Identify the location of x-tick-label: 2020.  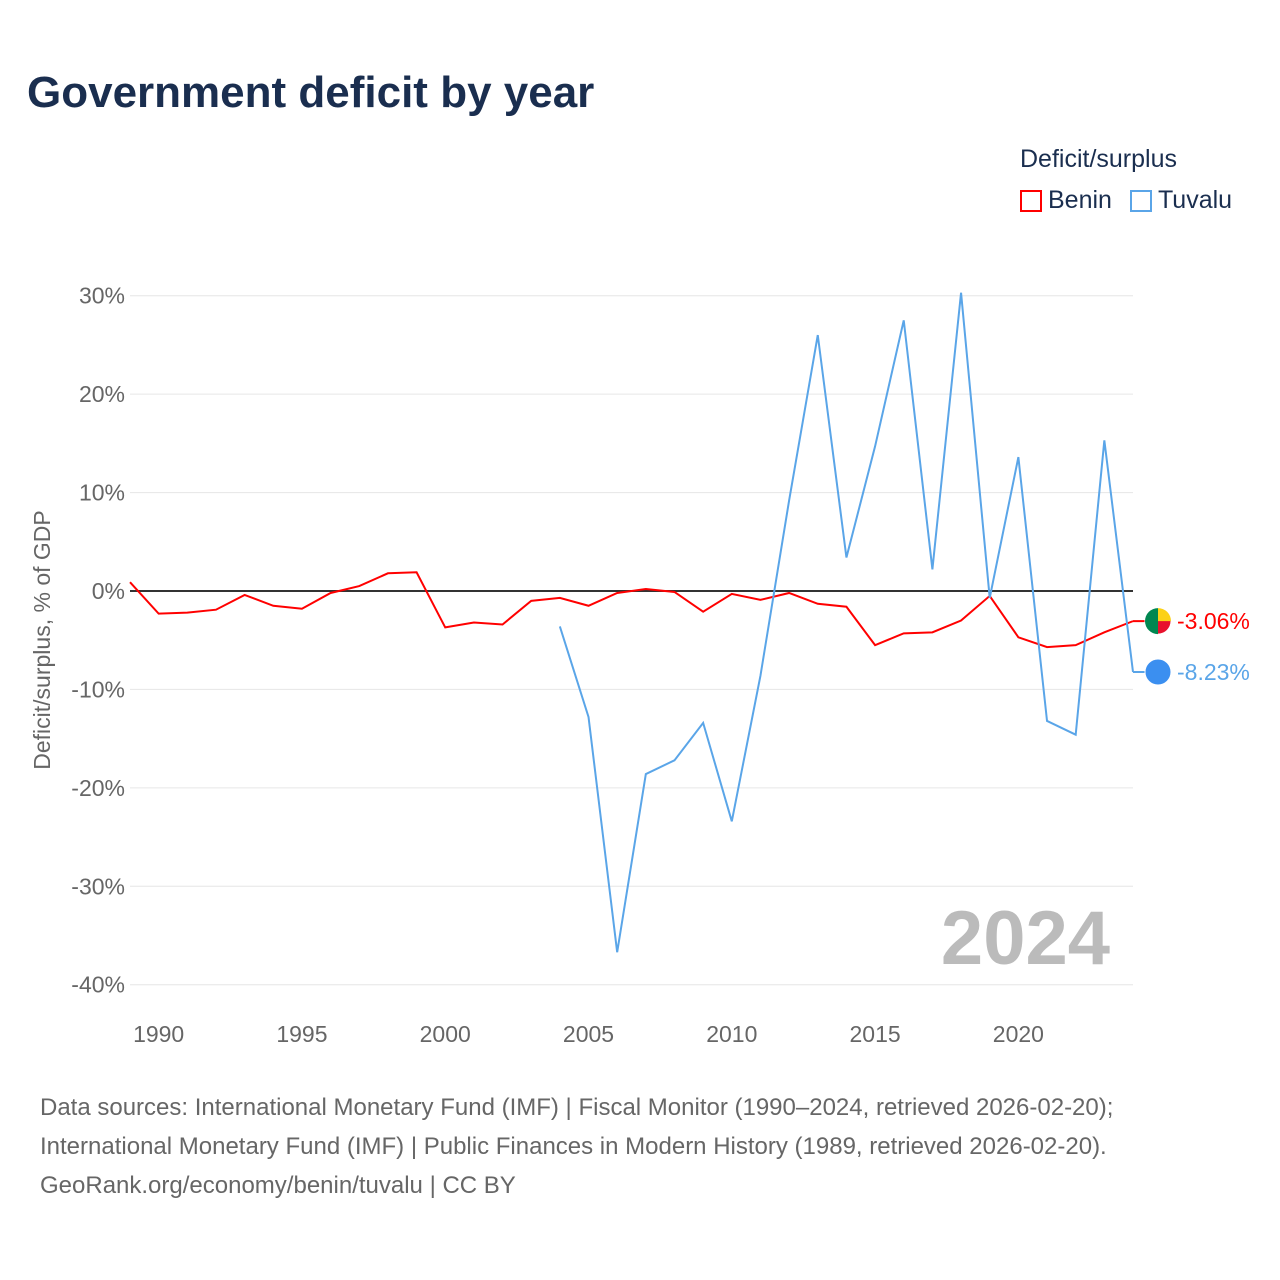
(1018, 1034).